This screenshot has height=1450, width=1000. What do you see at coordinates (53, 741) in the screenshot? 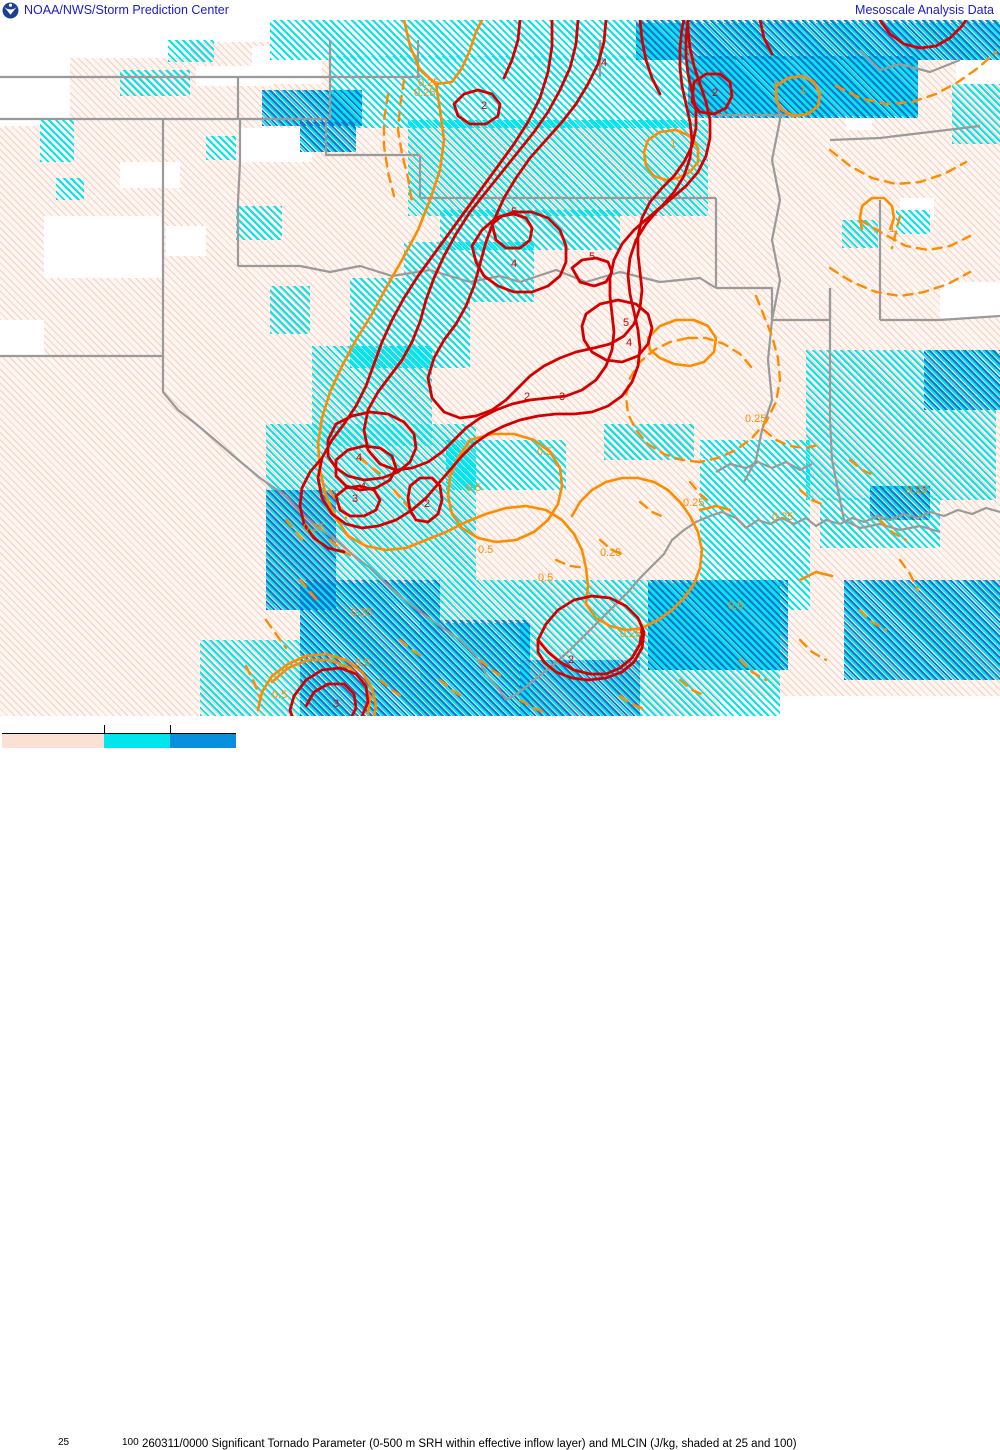
I see `colorbar-swatch-below25` at bounding box center [53, 741].